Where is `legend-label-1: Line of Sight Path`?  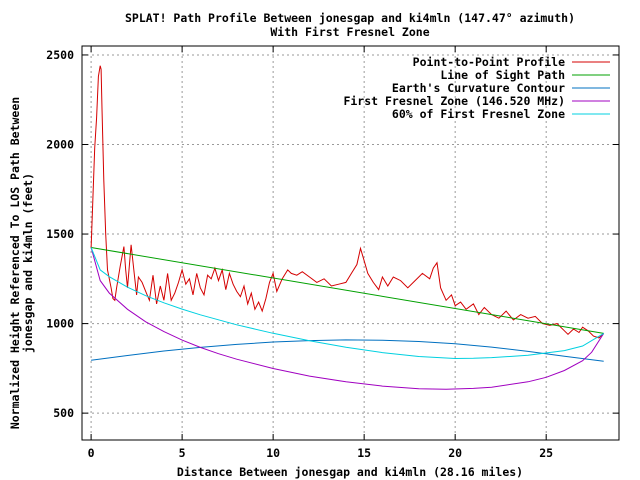
legend-label-1: Line of Sight Path is located at coordinates (502, 75).